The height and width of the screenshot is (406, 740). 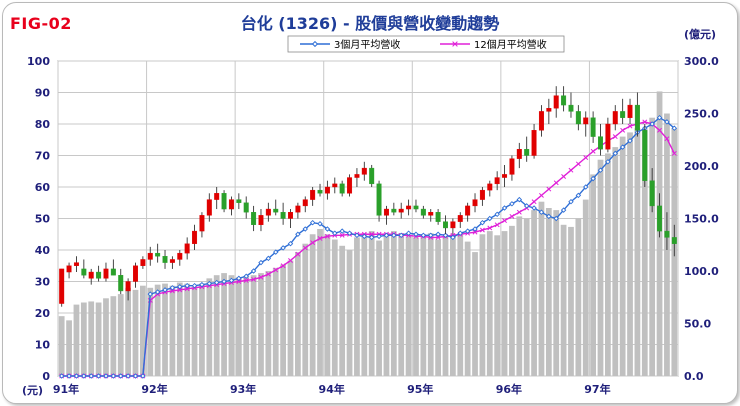 I want to click on left-tick-label: 50, so click(x=43, y=219).